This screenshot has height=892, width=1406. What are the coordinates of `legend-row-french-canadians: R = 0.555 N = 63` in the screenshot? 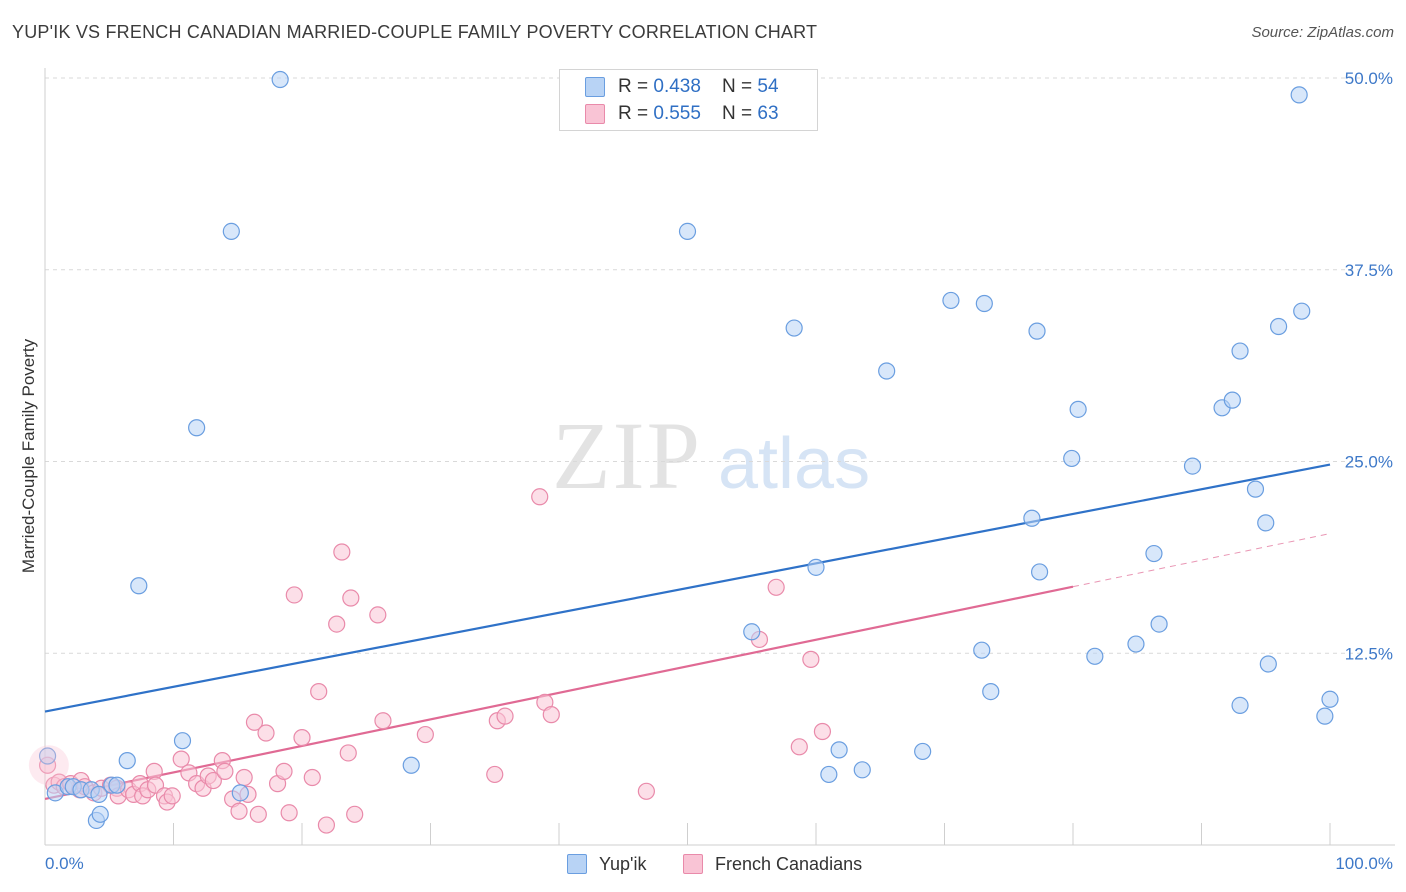 It's located at (682, 114).